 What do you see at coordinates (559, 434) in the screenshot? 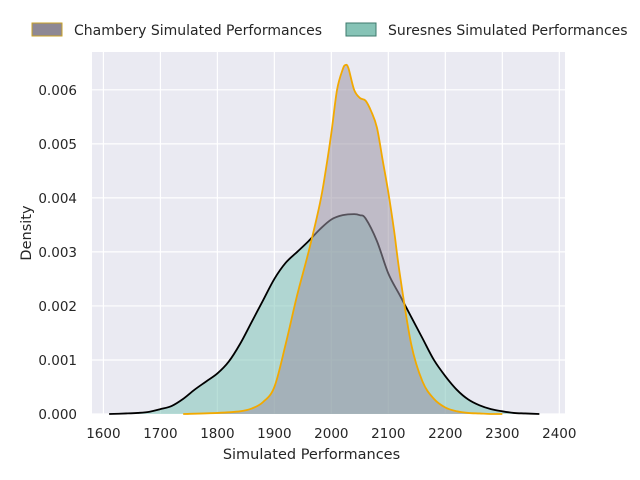
I see `x-tick-label-8: 2400` at bounding box center [559, 434].